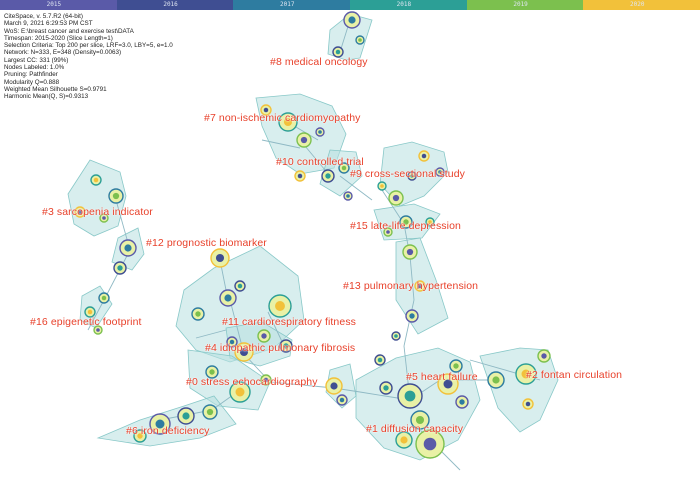 This screenshot has width=700, height=478. I want to click on cluster-label: #1 diffusion capacity, so click(415, 429).